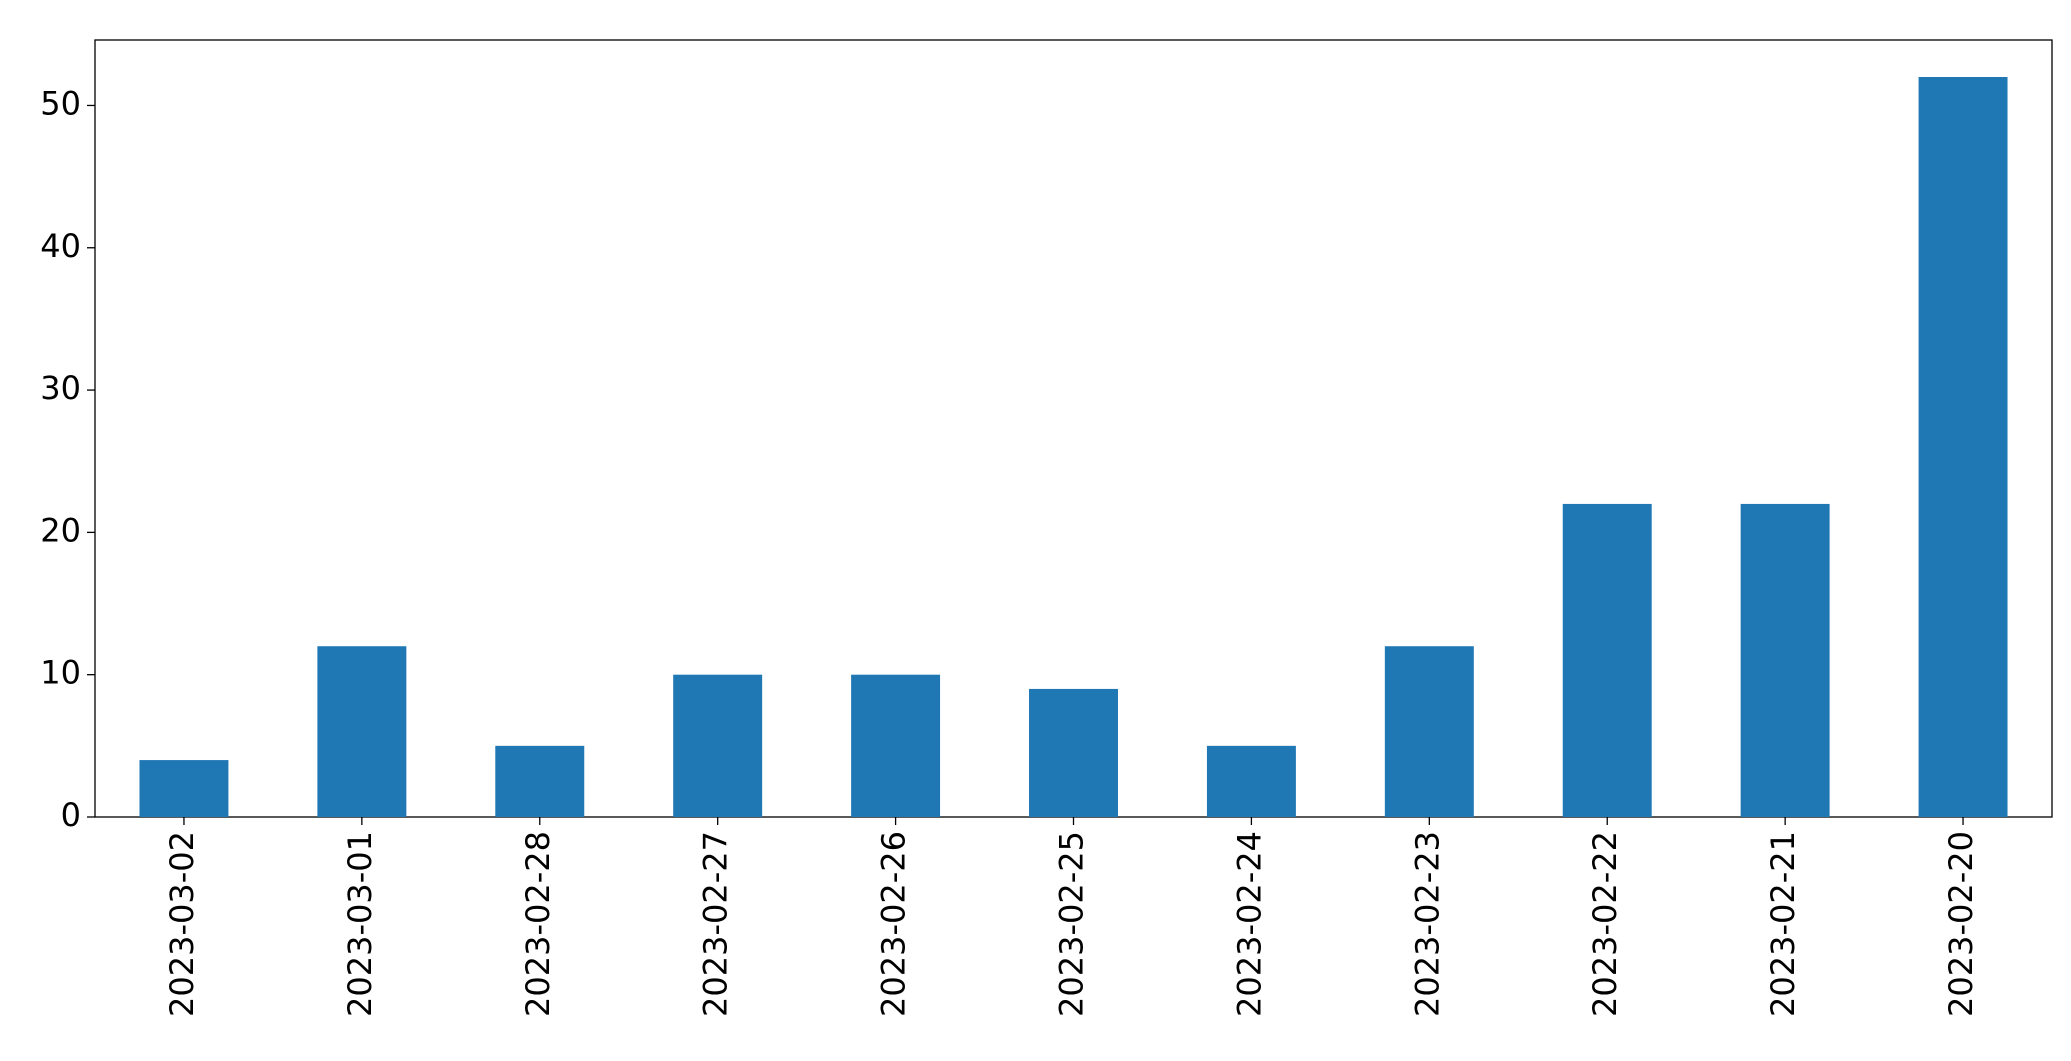 The image size is (2071, 1061). Describe the element at coordinates (60, 246) in the screenshot. I see `y-tick-label: 40` at that location.